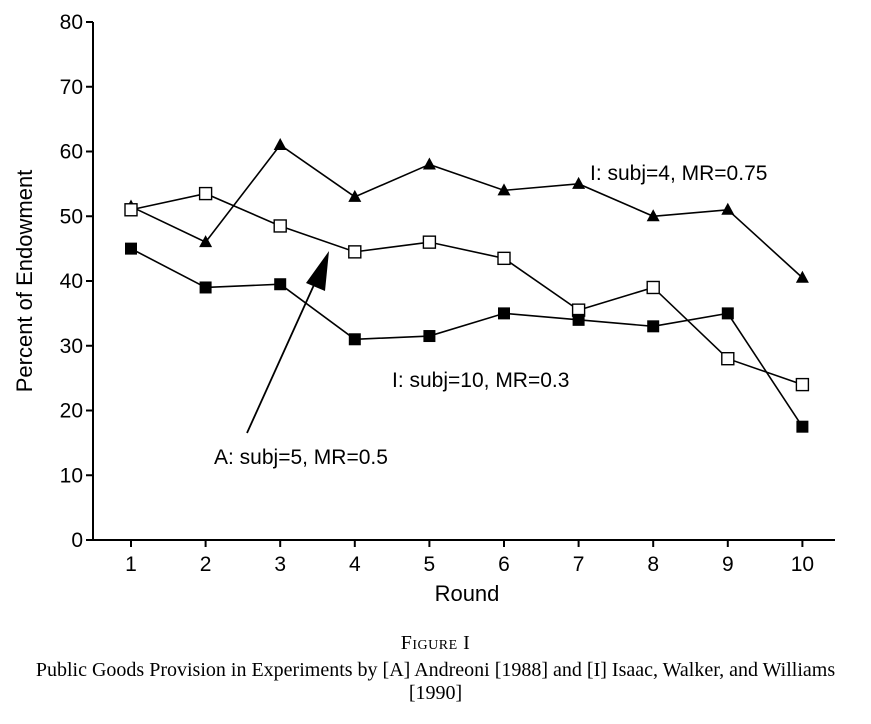 This screenshot has height=724, width=871. Describe the element at coordinates (435, 643) in the screenshot. I see `figure-number: Figure I` at that location.